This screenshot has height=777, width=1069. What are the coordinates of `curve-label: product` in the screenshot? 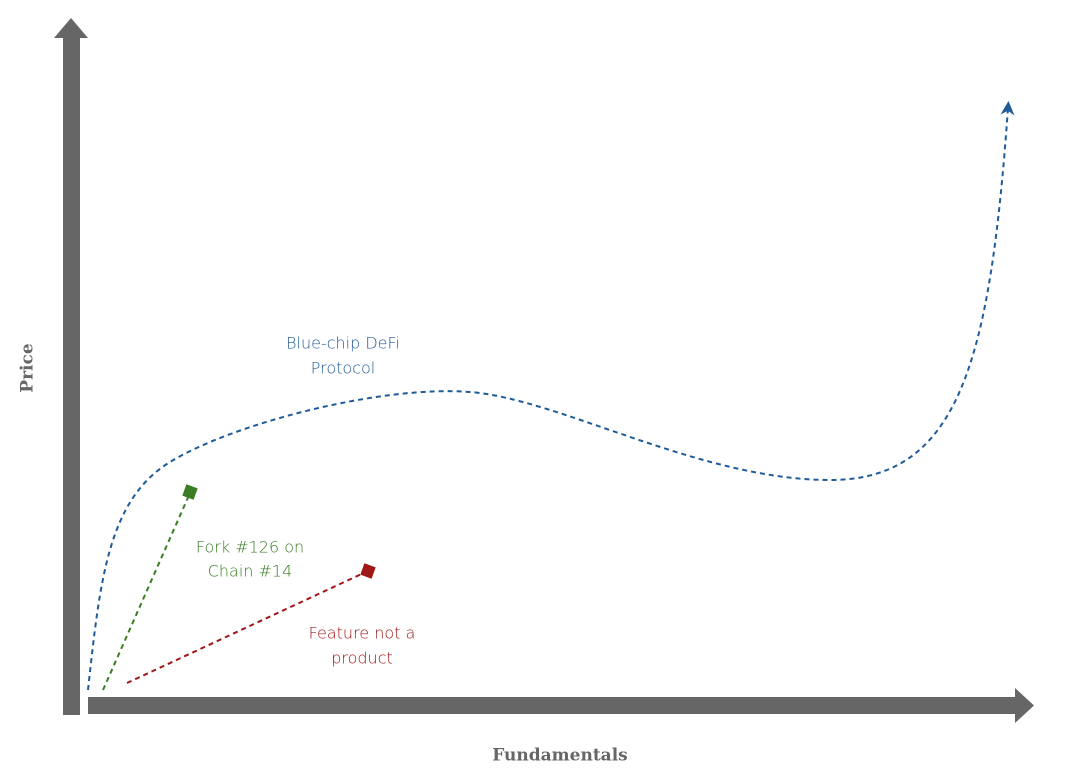 It's located at (362, 658).